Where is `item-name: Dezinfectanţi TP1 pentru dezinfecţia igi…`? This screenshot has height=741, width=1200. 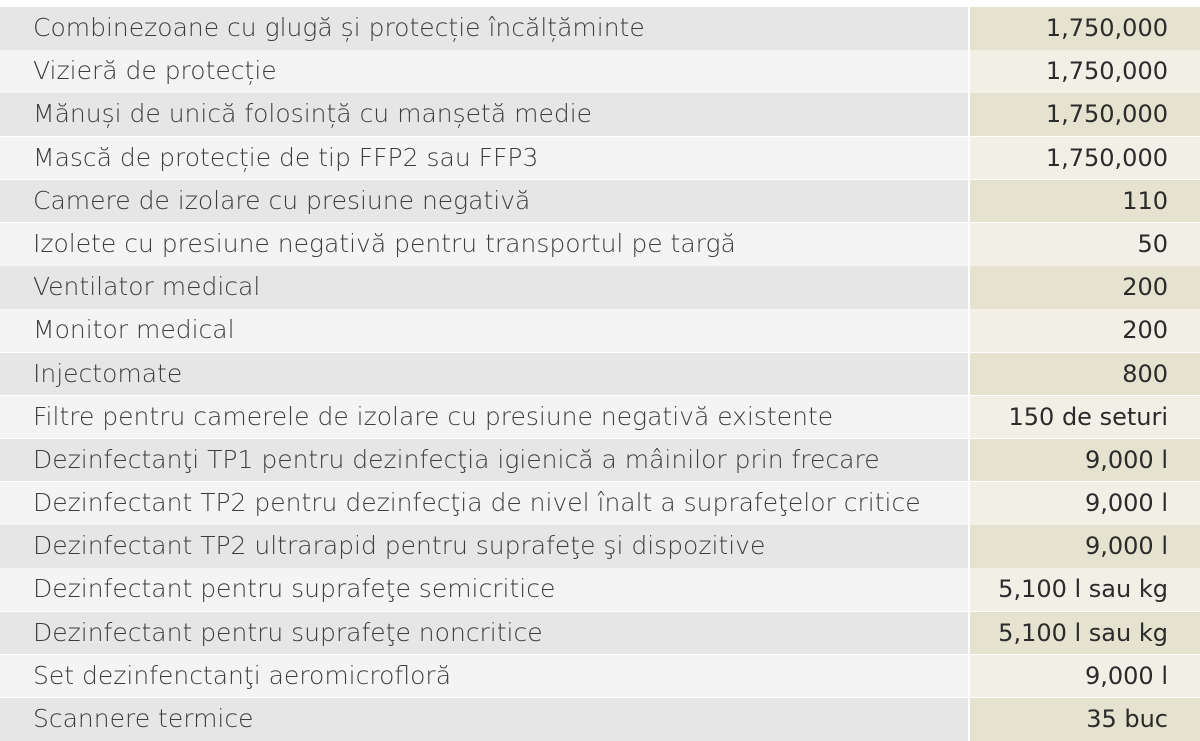
item-name: Dezinfectanţi TP1 pentru dezinfecţia igi… is located at coordinates (484, 460).